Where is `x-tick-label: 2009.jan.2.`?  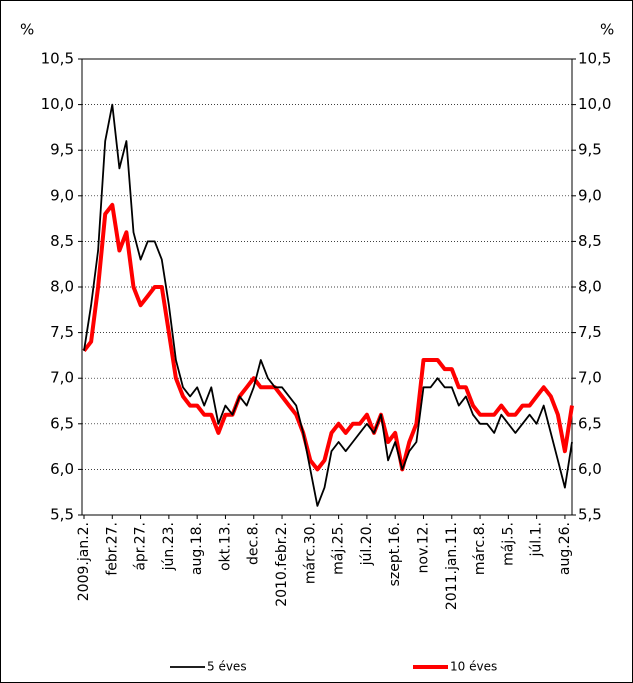
x-tick-label: 2009.jan.2. is located at coordinates (84, 561).